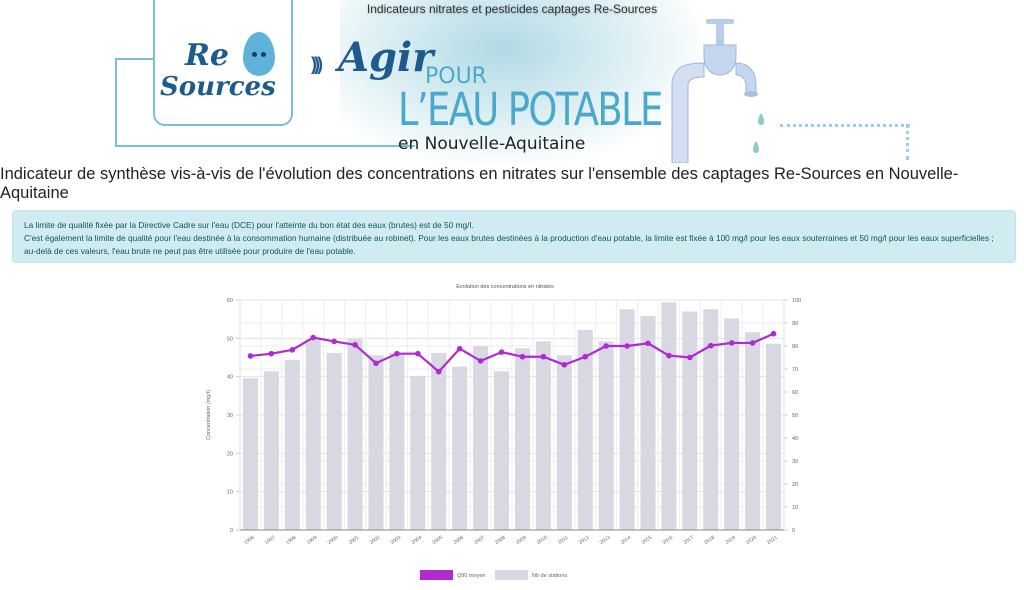  What do you see at coordinates (354, 540) in the screenshot?
I see `x-tick-label: 2001` at bounding box center [354, 540].